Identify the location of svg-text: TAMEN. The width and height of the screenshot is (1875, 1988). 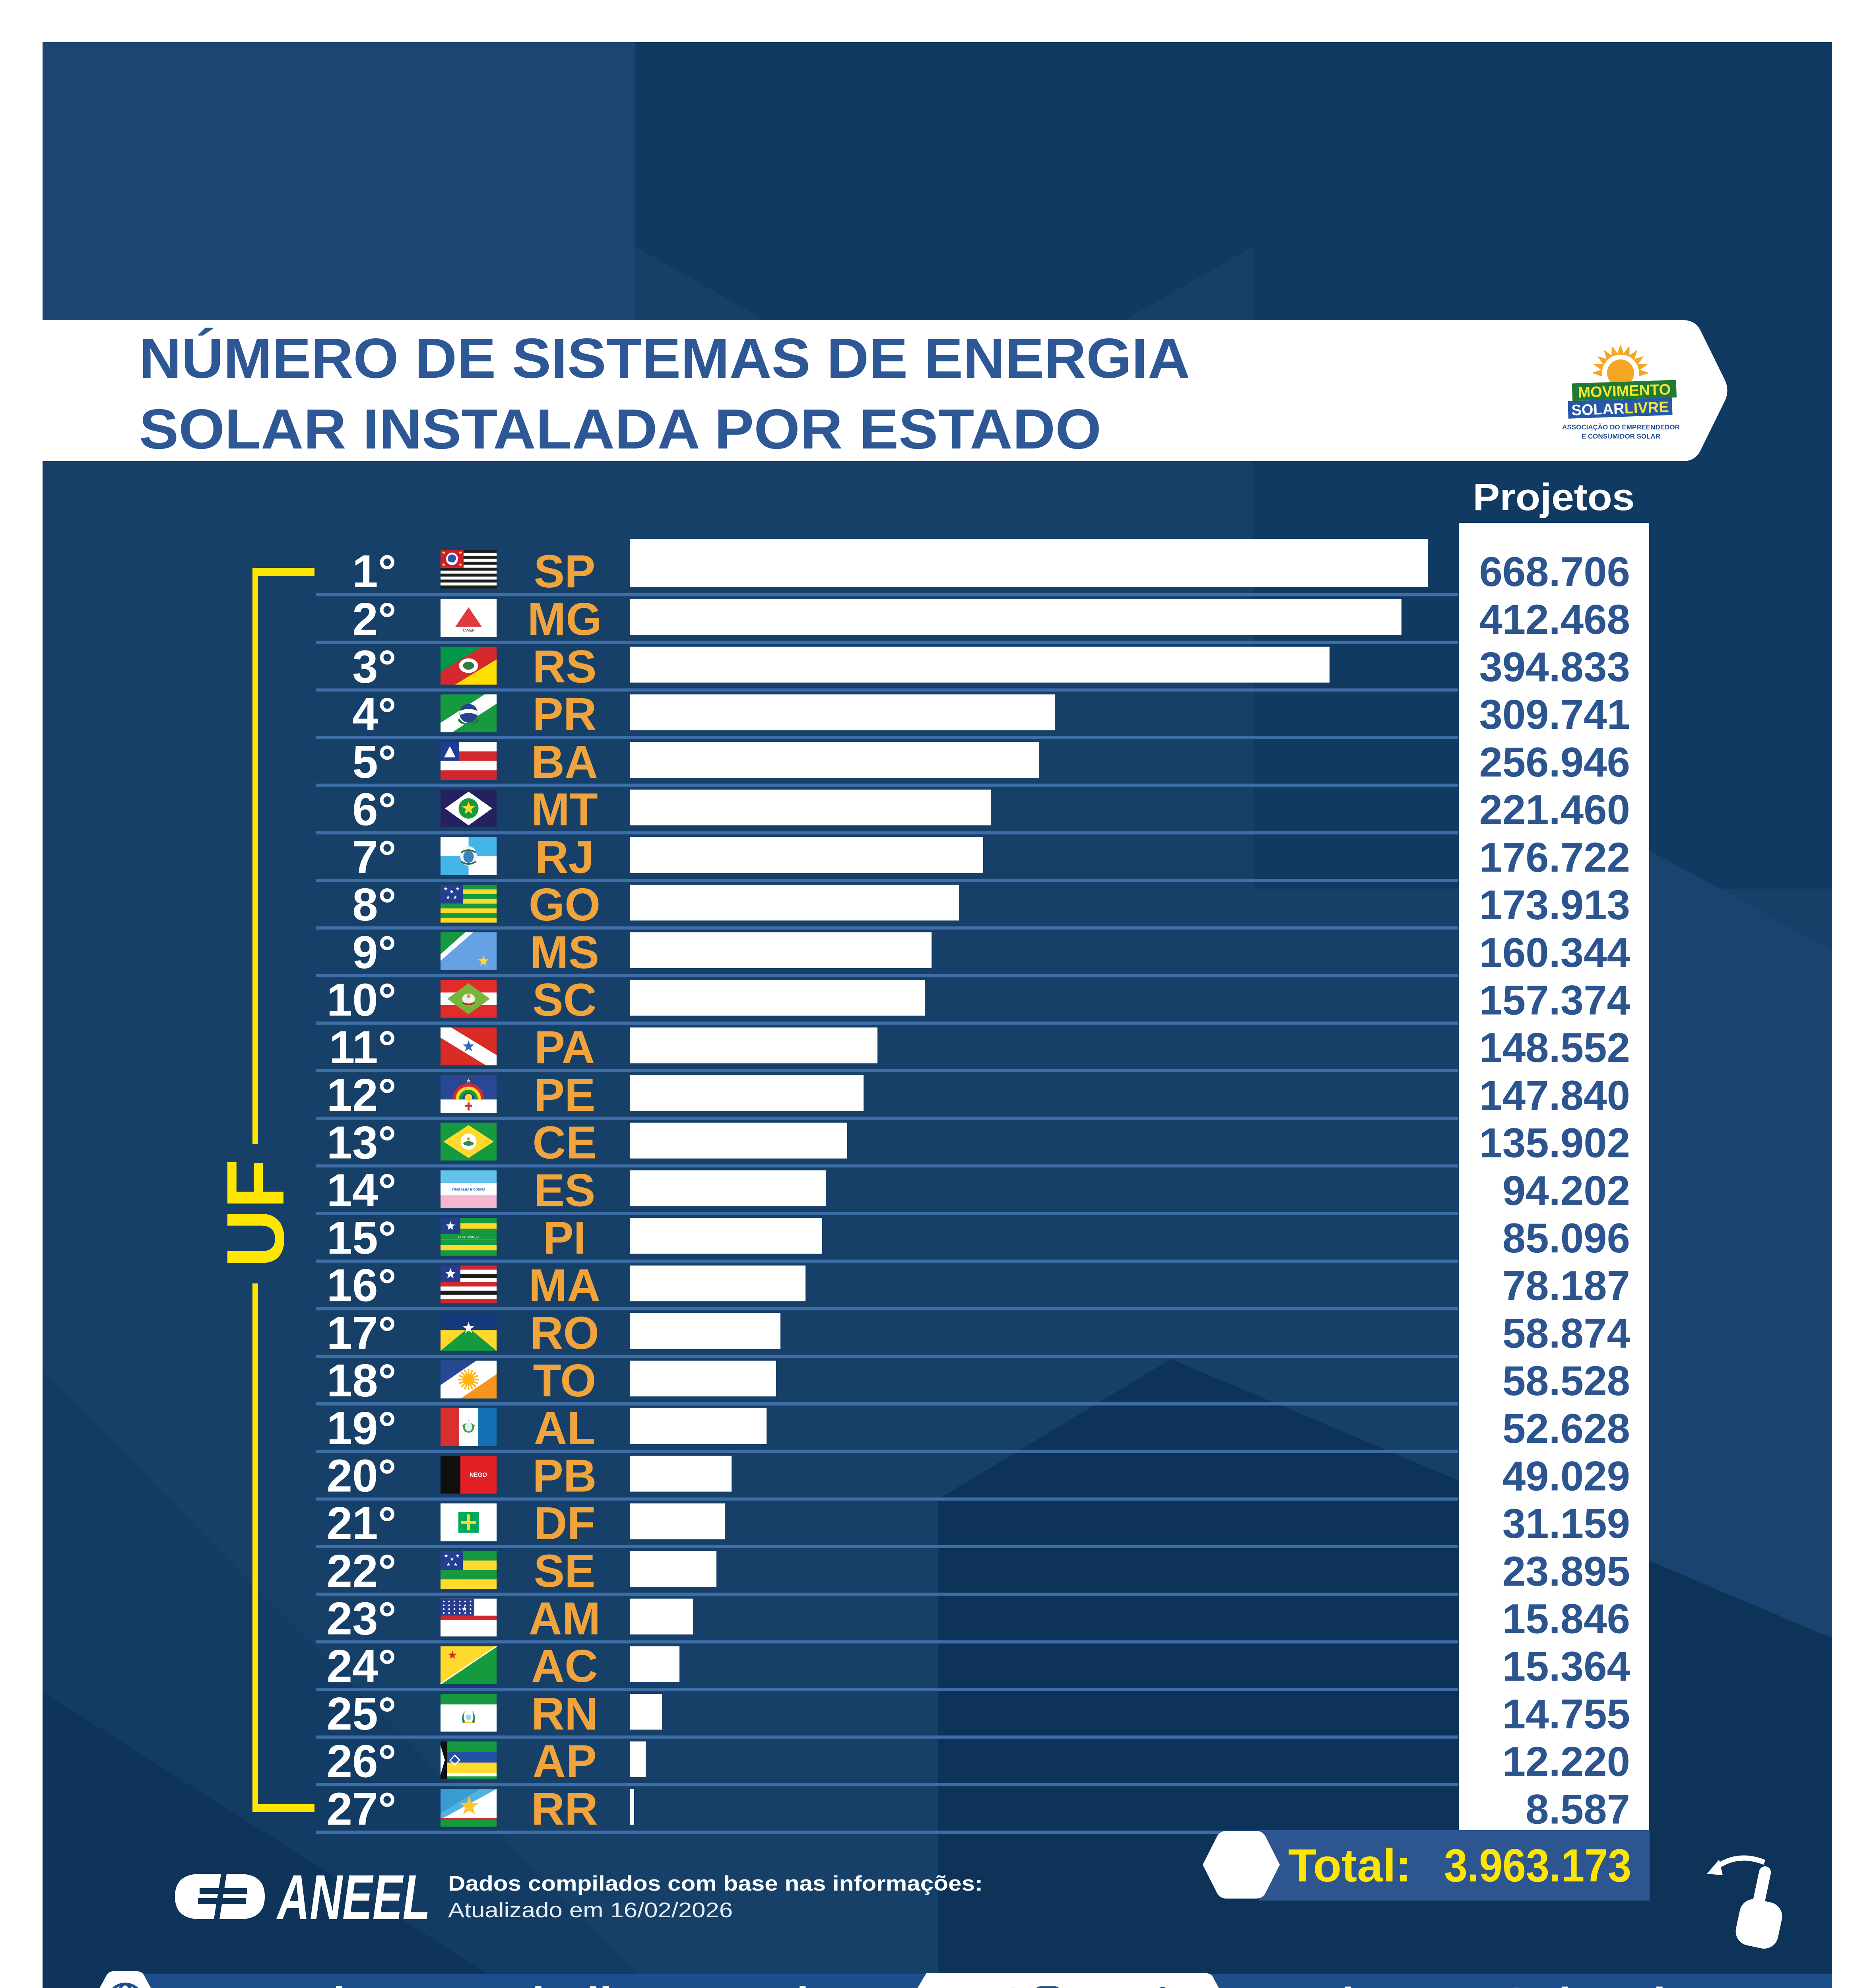
(468, 631).